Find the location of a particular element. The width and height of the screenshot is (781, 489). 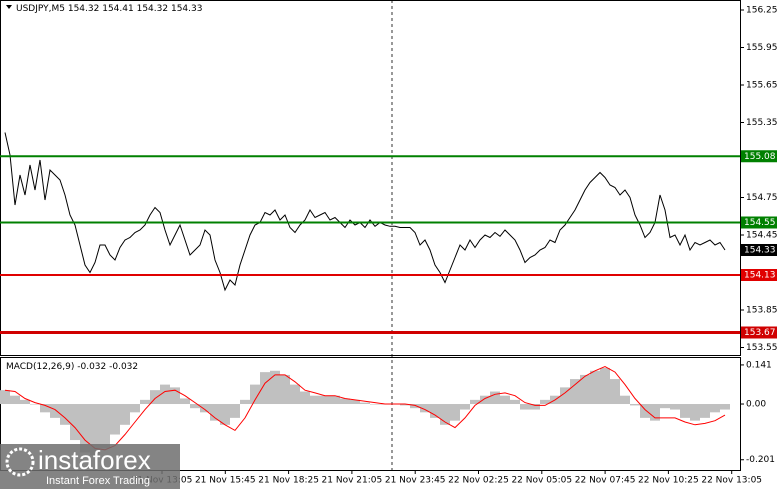

signal-value: -0.032 is located at coordinates (123, 367).